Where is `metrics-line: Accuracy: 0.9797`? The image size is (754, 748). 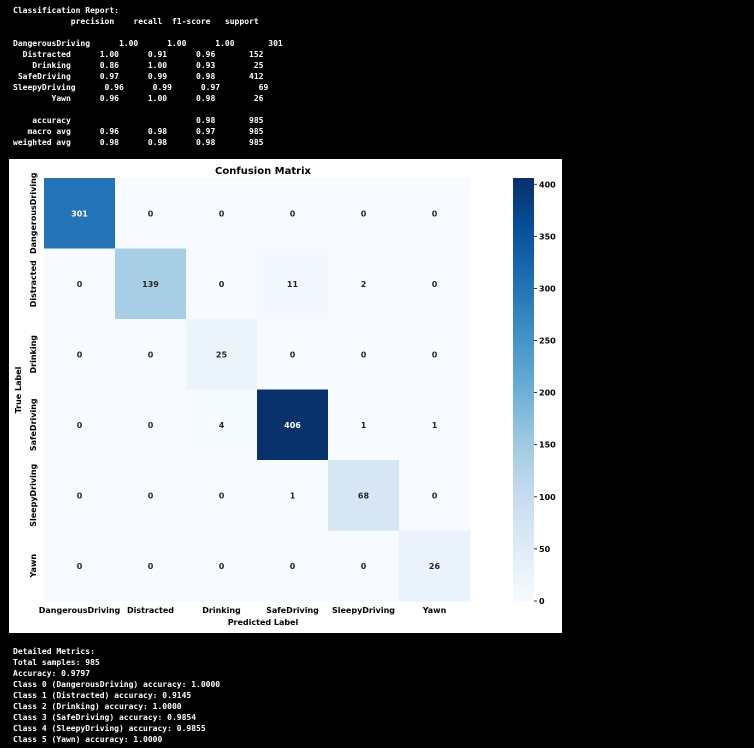
metrics-line: Accuracy: 0.9797 is located at coordinates (52, 673).